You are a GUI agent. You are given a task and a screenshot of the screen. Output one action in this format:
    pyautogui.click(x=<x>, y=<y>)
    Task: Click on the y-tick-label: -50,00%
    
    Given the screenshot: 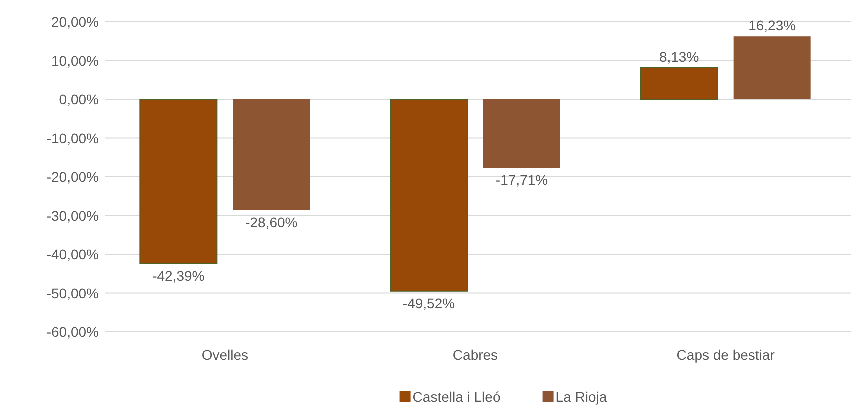 What is the action you would take?
    pyautogui.click(x=72, y=293)
    